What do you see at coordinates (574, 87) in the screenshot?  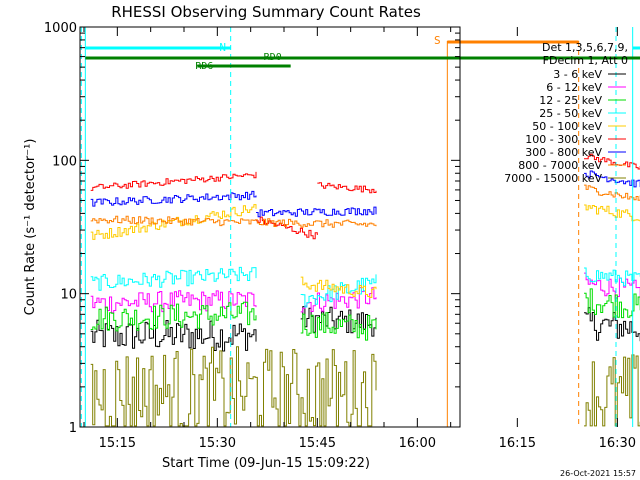 I see `legend-entry-label: 6 - 12 keV` at bounding box center [574, 87].